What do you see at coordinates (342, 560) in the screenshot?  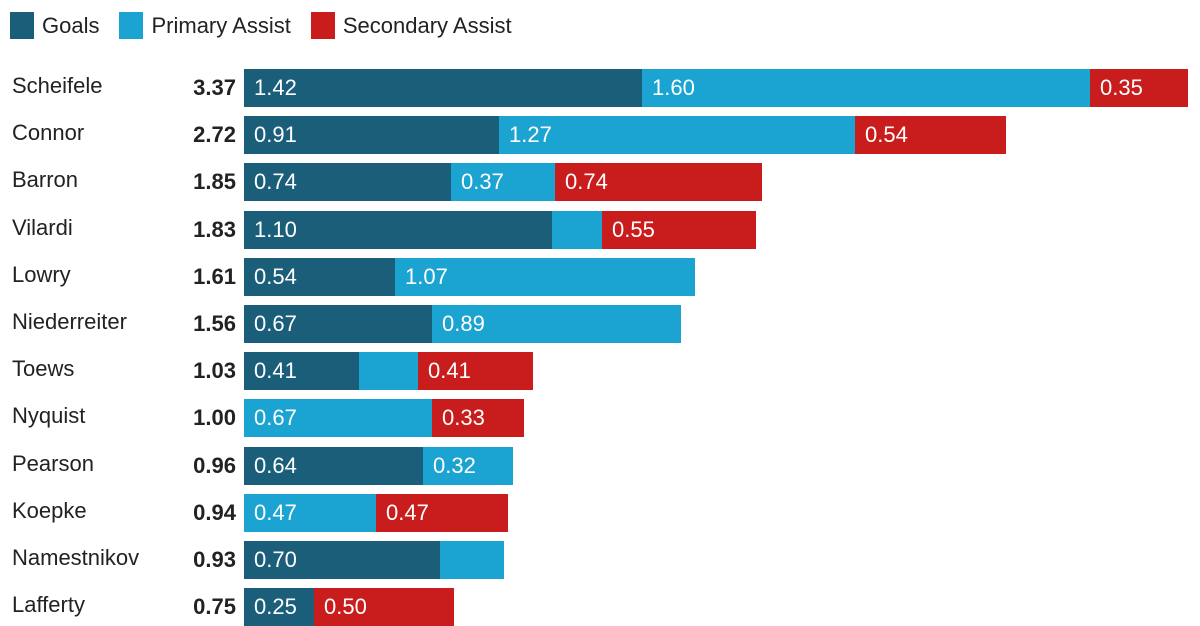 I see `bar-segment-goals: 0.70` at bounding box center [342, 560].